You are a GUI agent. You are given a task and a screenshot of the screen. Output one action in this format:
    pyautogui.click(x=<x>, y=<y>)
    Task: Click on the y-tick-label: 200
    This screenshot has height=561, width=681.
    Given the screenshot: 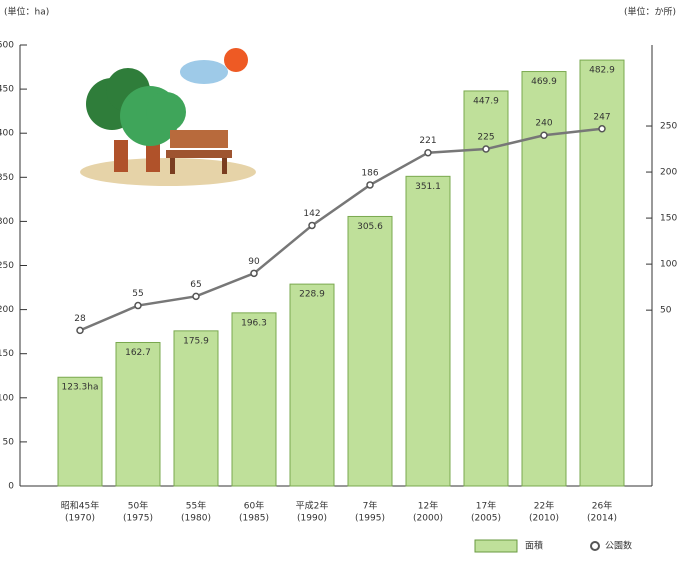 What is the action you would take?
    pyautogui.click(x=7, y=310)
    